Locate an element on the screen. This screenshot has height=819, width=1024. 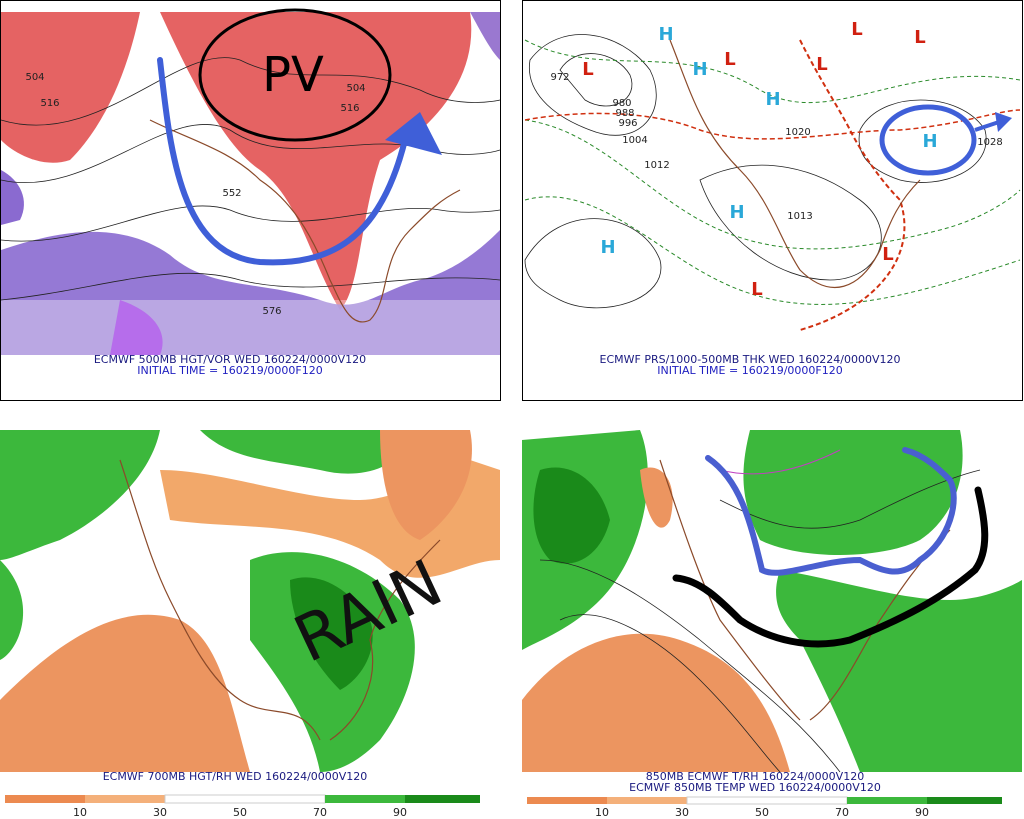
map-shade is located at coordinates (250, 327).